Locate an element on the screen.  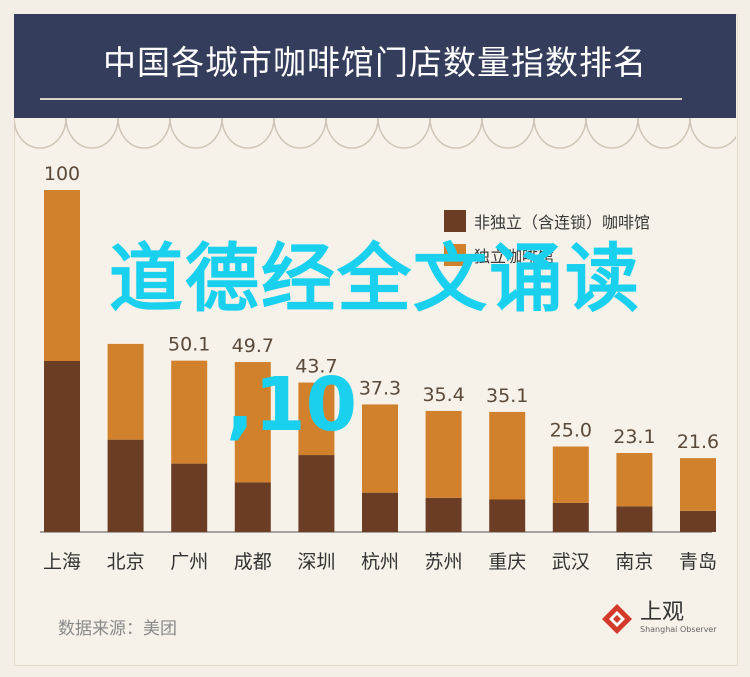
logo-icon is located at coordinates (617, 619).